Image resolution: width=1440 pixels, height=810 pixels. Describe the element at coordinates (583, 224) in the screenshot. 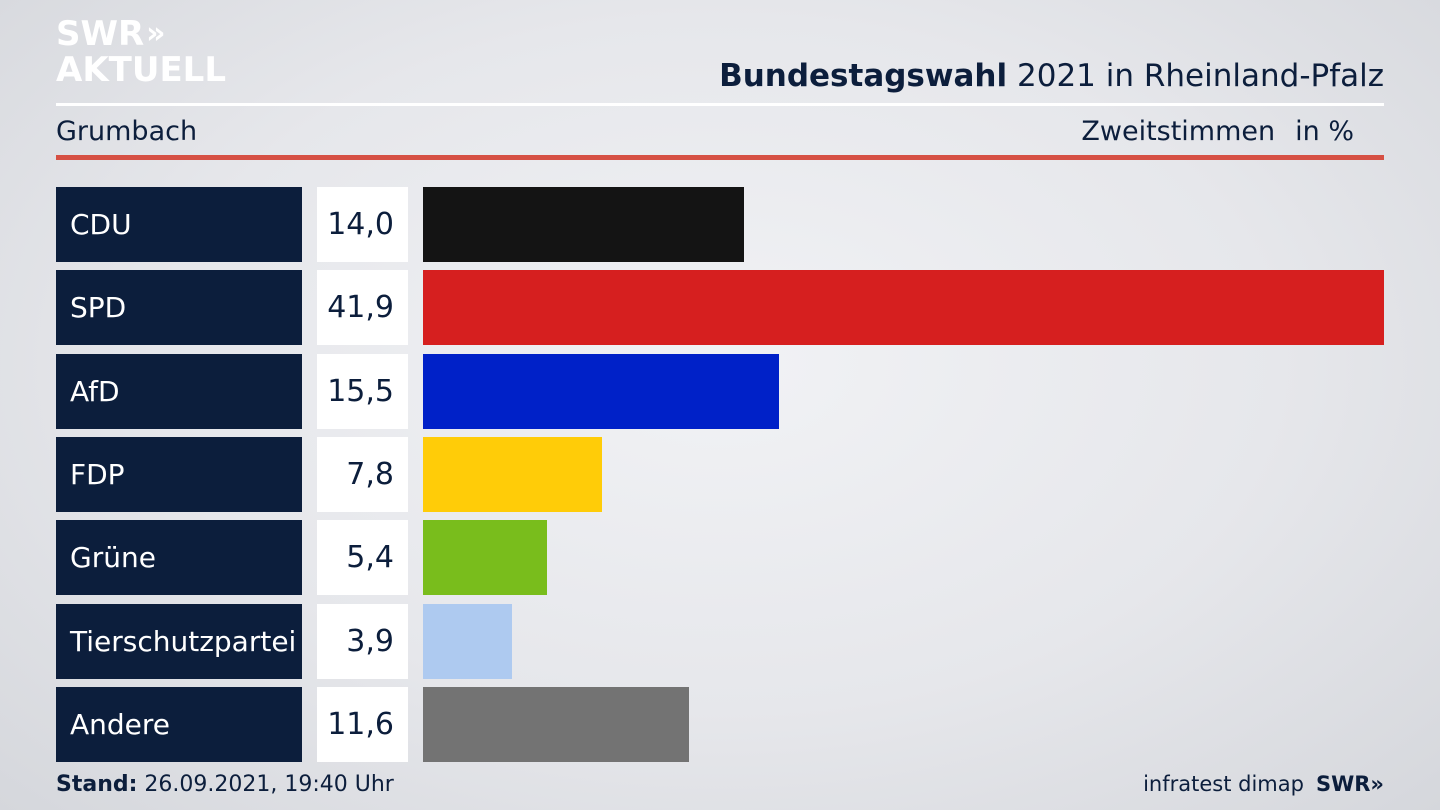

I see `bar-cdu` at that location.